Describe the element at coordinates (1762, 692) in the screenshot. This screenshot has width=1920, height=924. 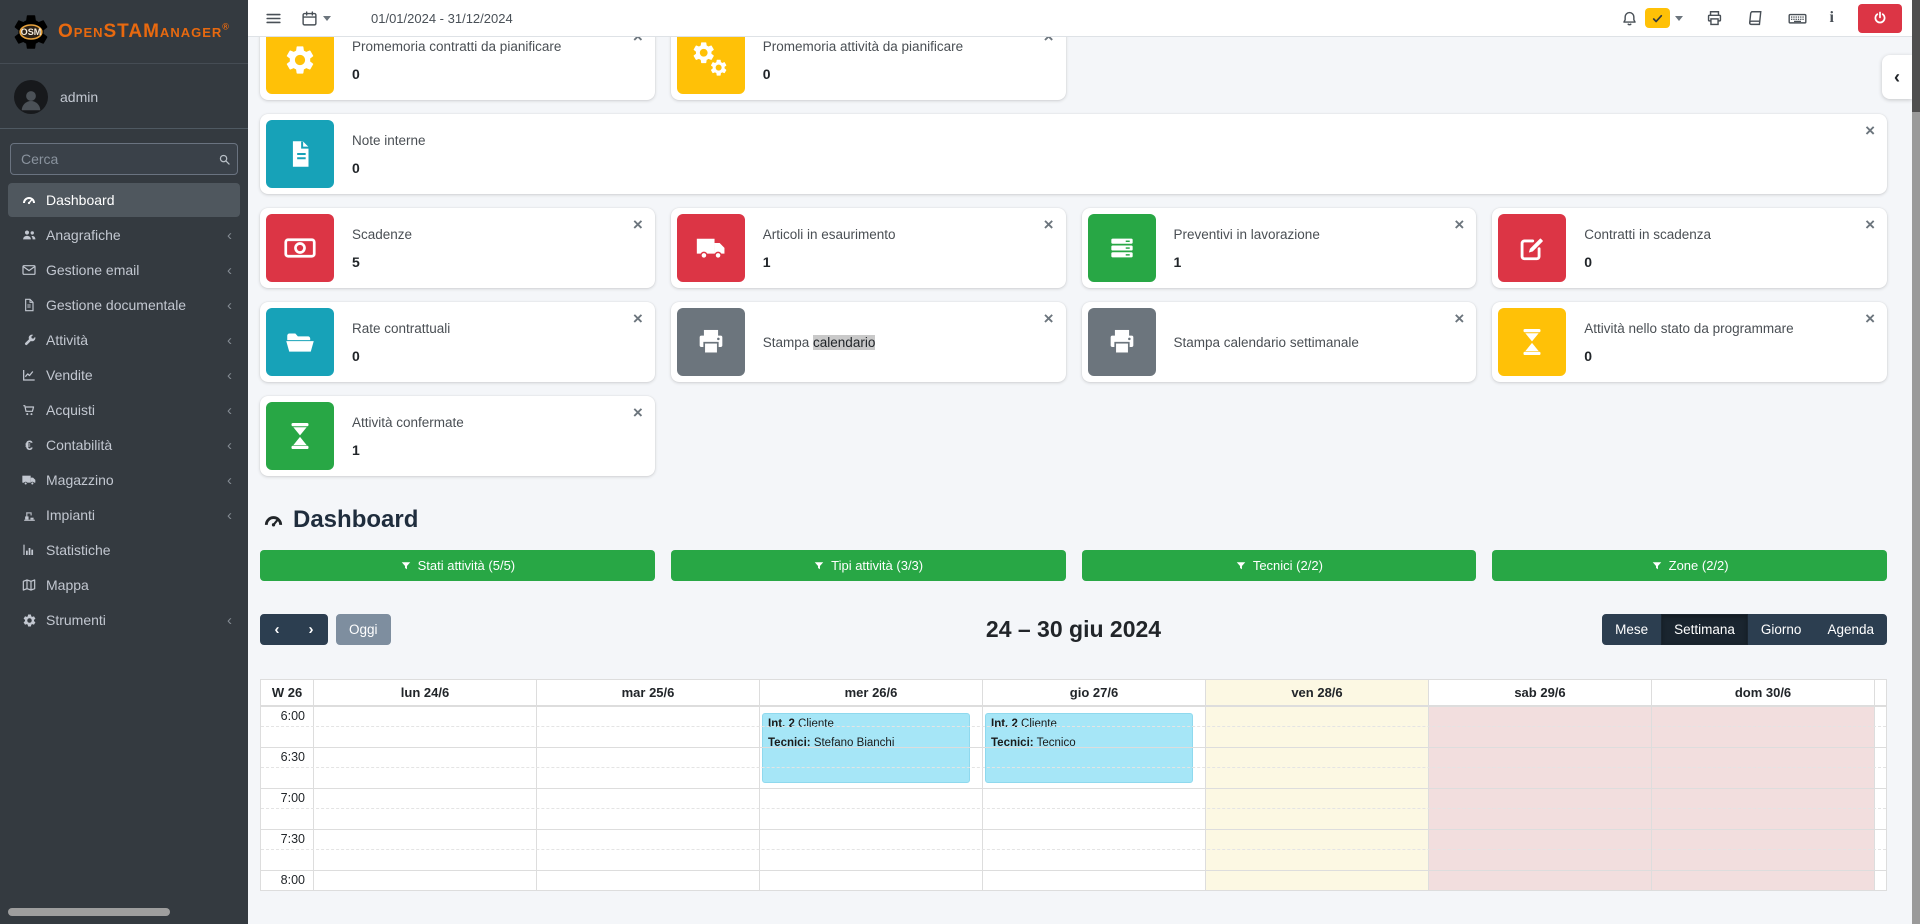
I see `day-header-dom: dom 30/6` at that location.